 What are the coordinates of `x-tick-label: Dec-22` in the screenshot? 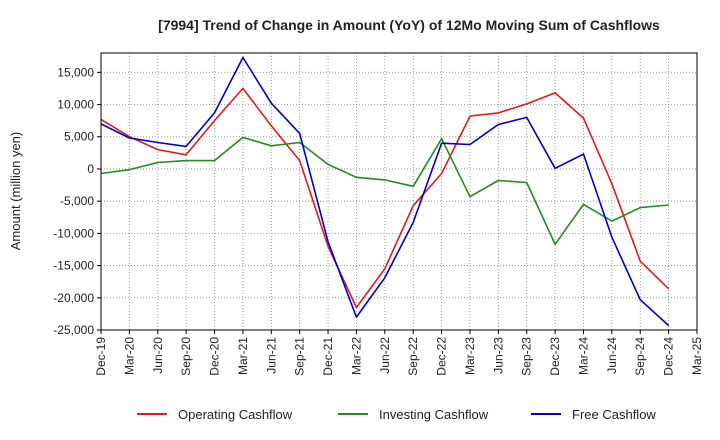 It's located at (442, 356).